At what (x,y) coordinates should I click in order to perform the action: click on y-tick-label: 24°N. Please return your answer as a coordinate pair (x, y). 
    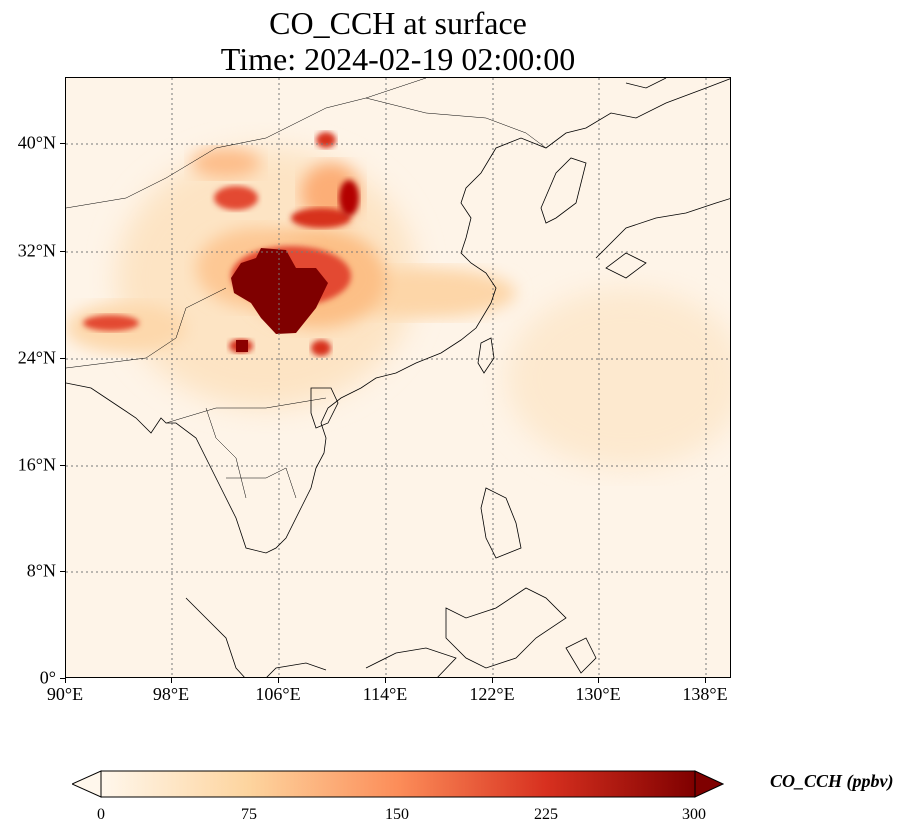
    Looking at the image, I should click on (36, 357).